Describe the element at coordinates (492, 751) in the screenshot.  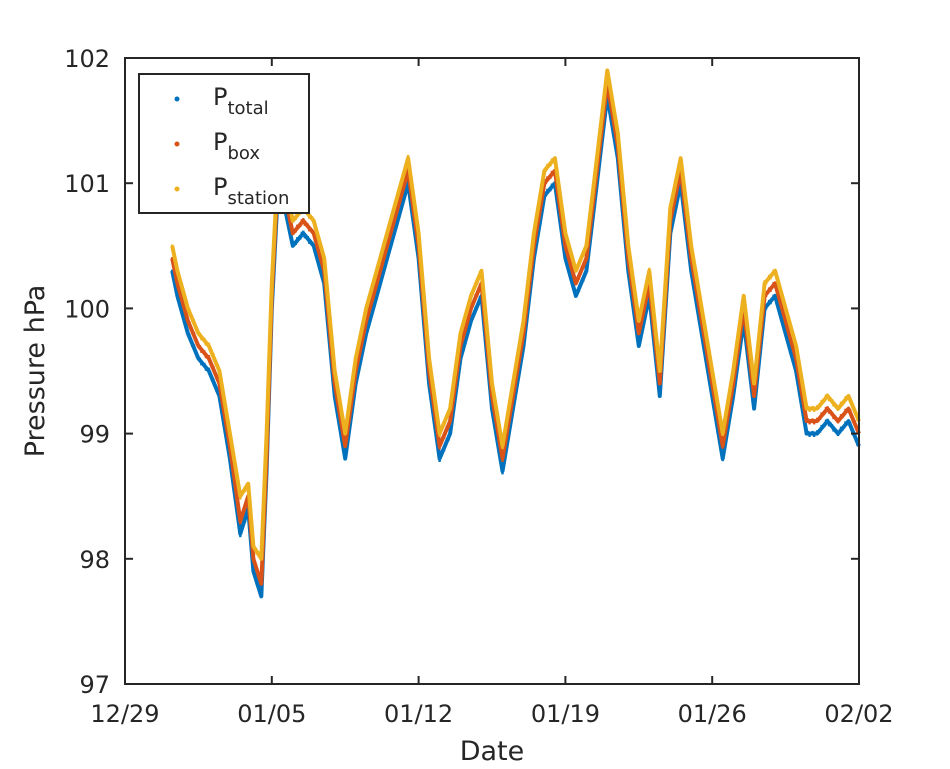
I see `x-axis-label: Date` at that location.